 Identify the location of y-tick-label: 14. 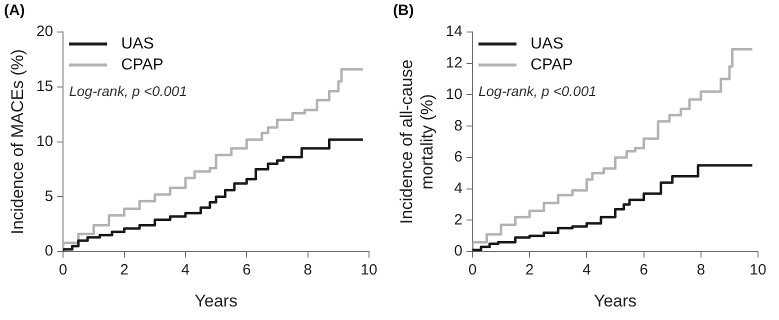
(454, 31).